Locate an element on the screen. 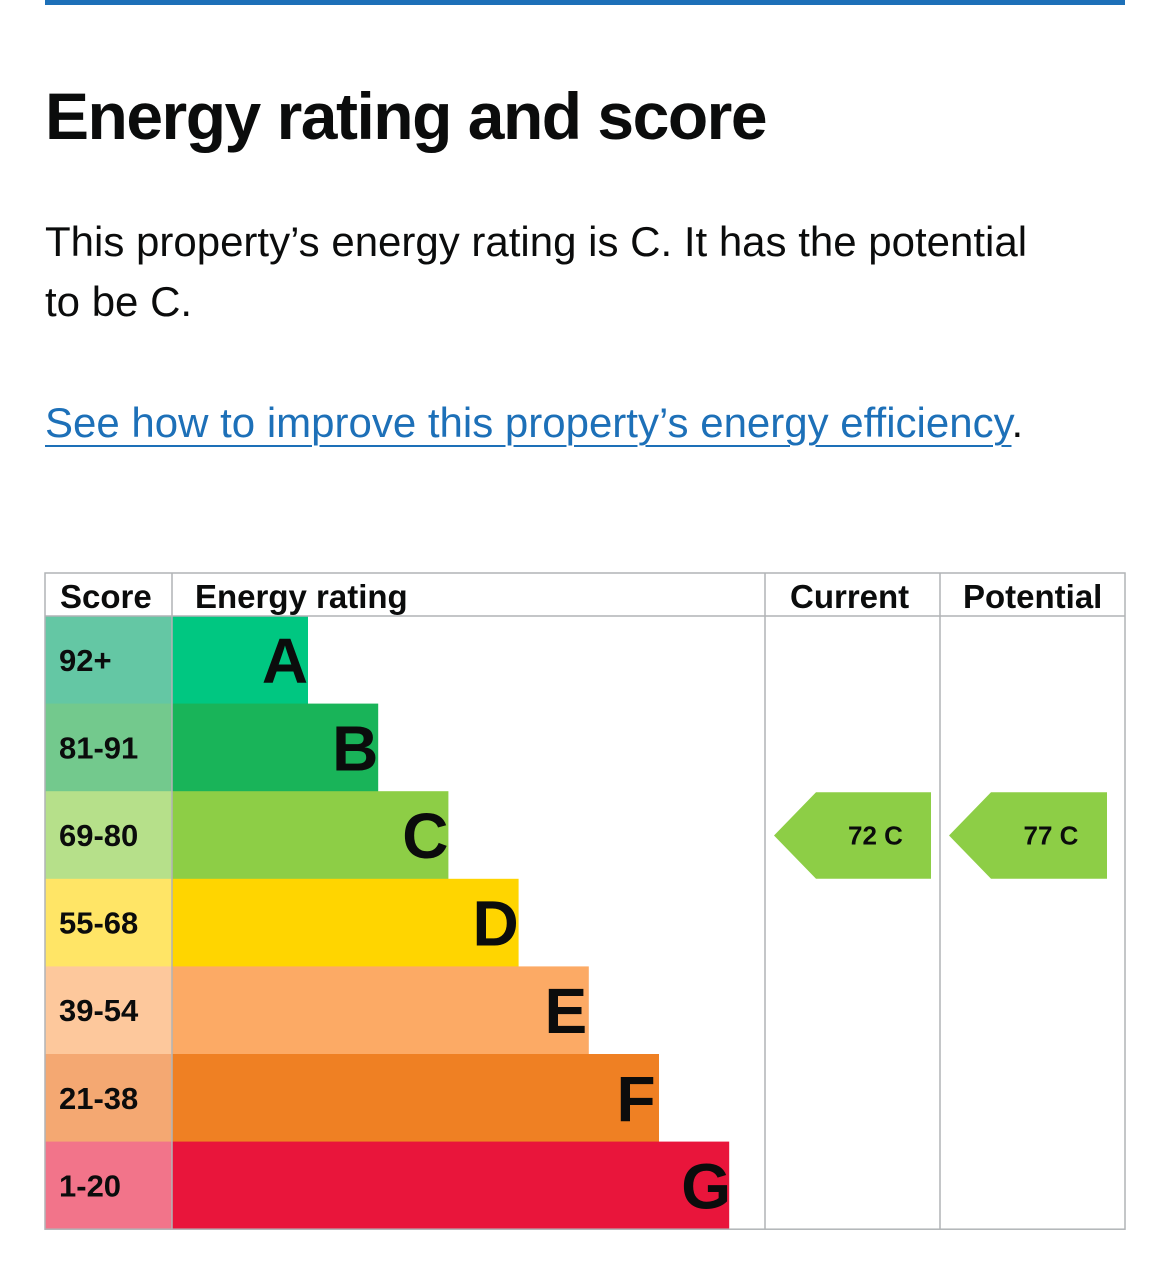 This screenshot has width=1170, height=1288. rating-bar-c is located at coordinates (310, 835).